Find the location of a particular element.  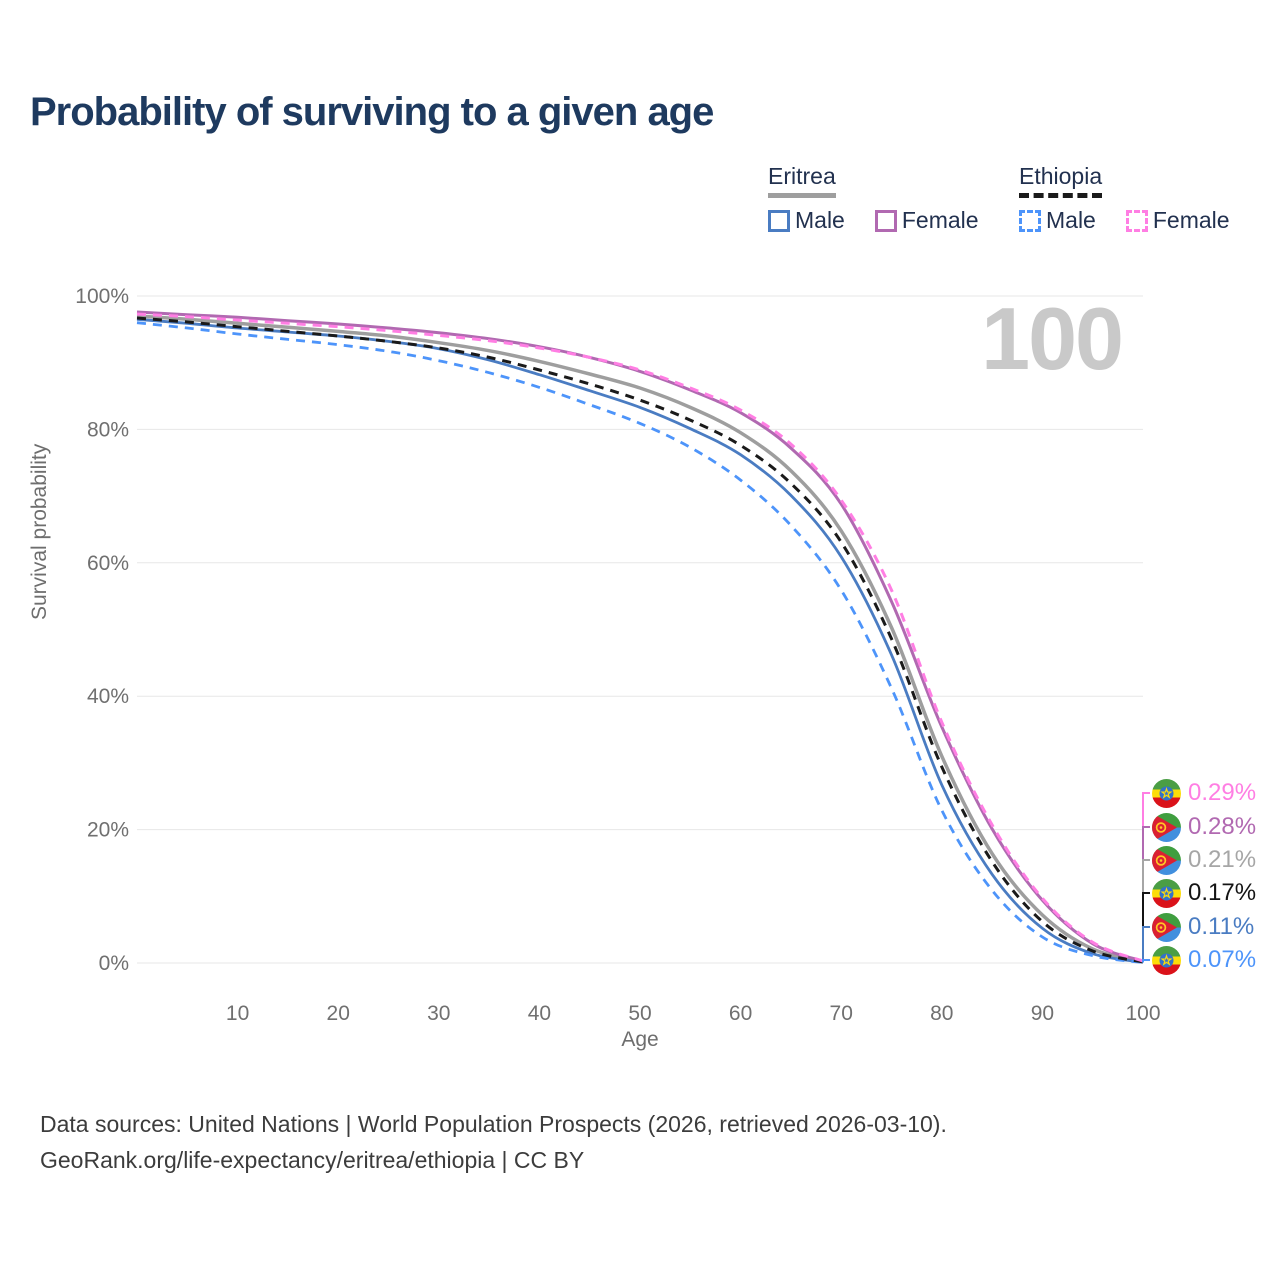

x-tick-label: 80 is located at coordinates (941, 1013).